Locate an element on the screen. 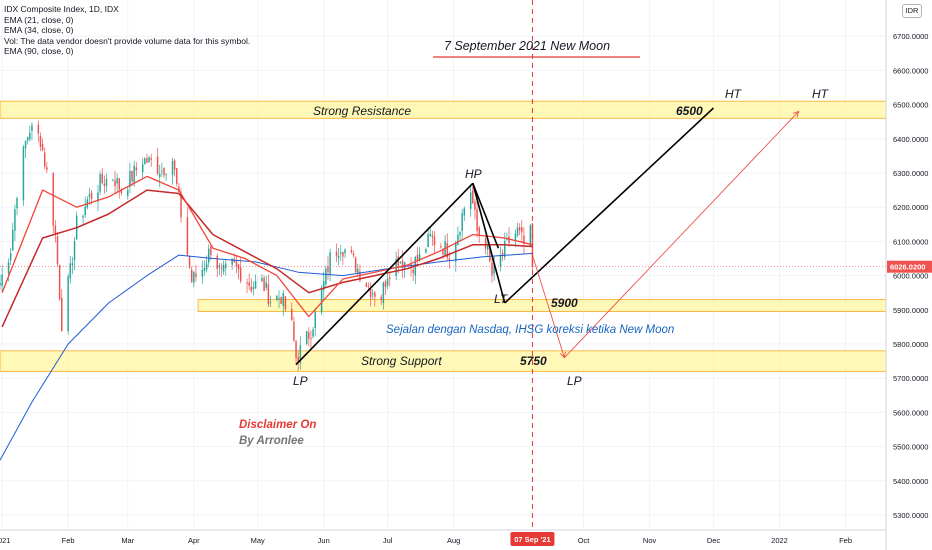  legend-ema21: EMA (21, close, 0) is located at coordinates (39, 19).